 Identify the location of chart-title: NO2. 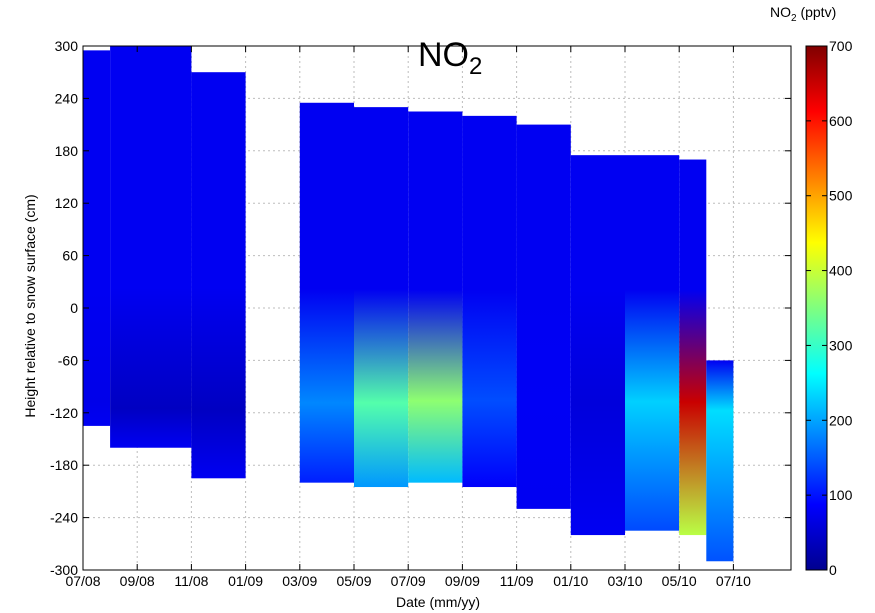
(450, 58).